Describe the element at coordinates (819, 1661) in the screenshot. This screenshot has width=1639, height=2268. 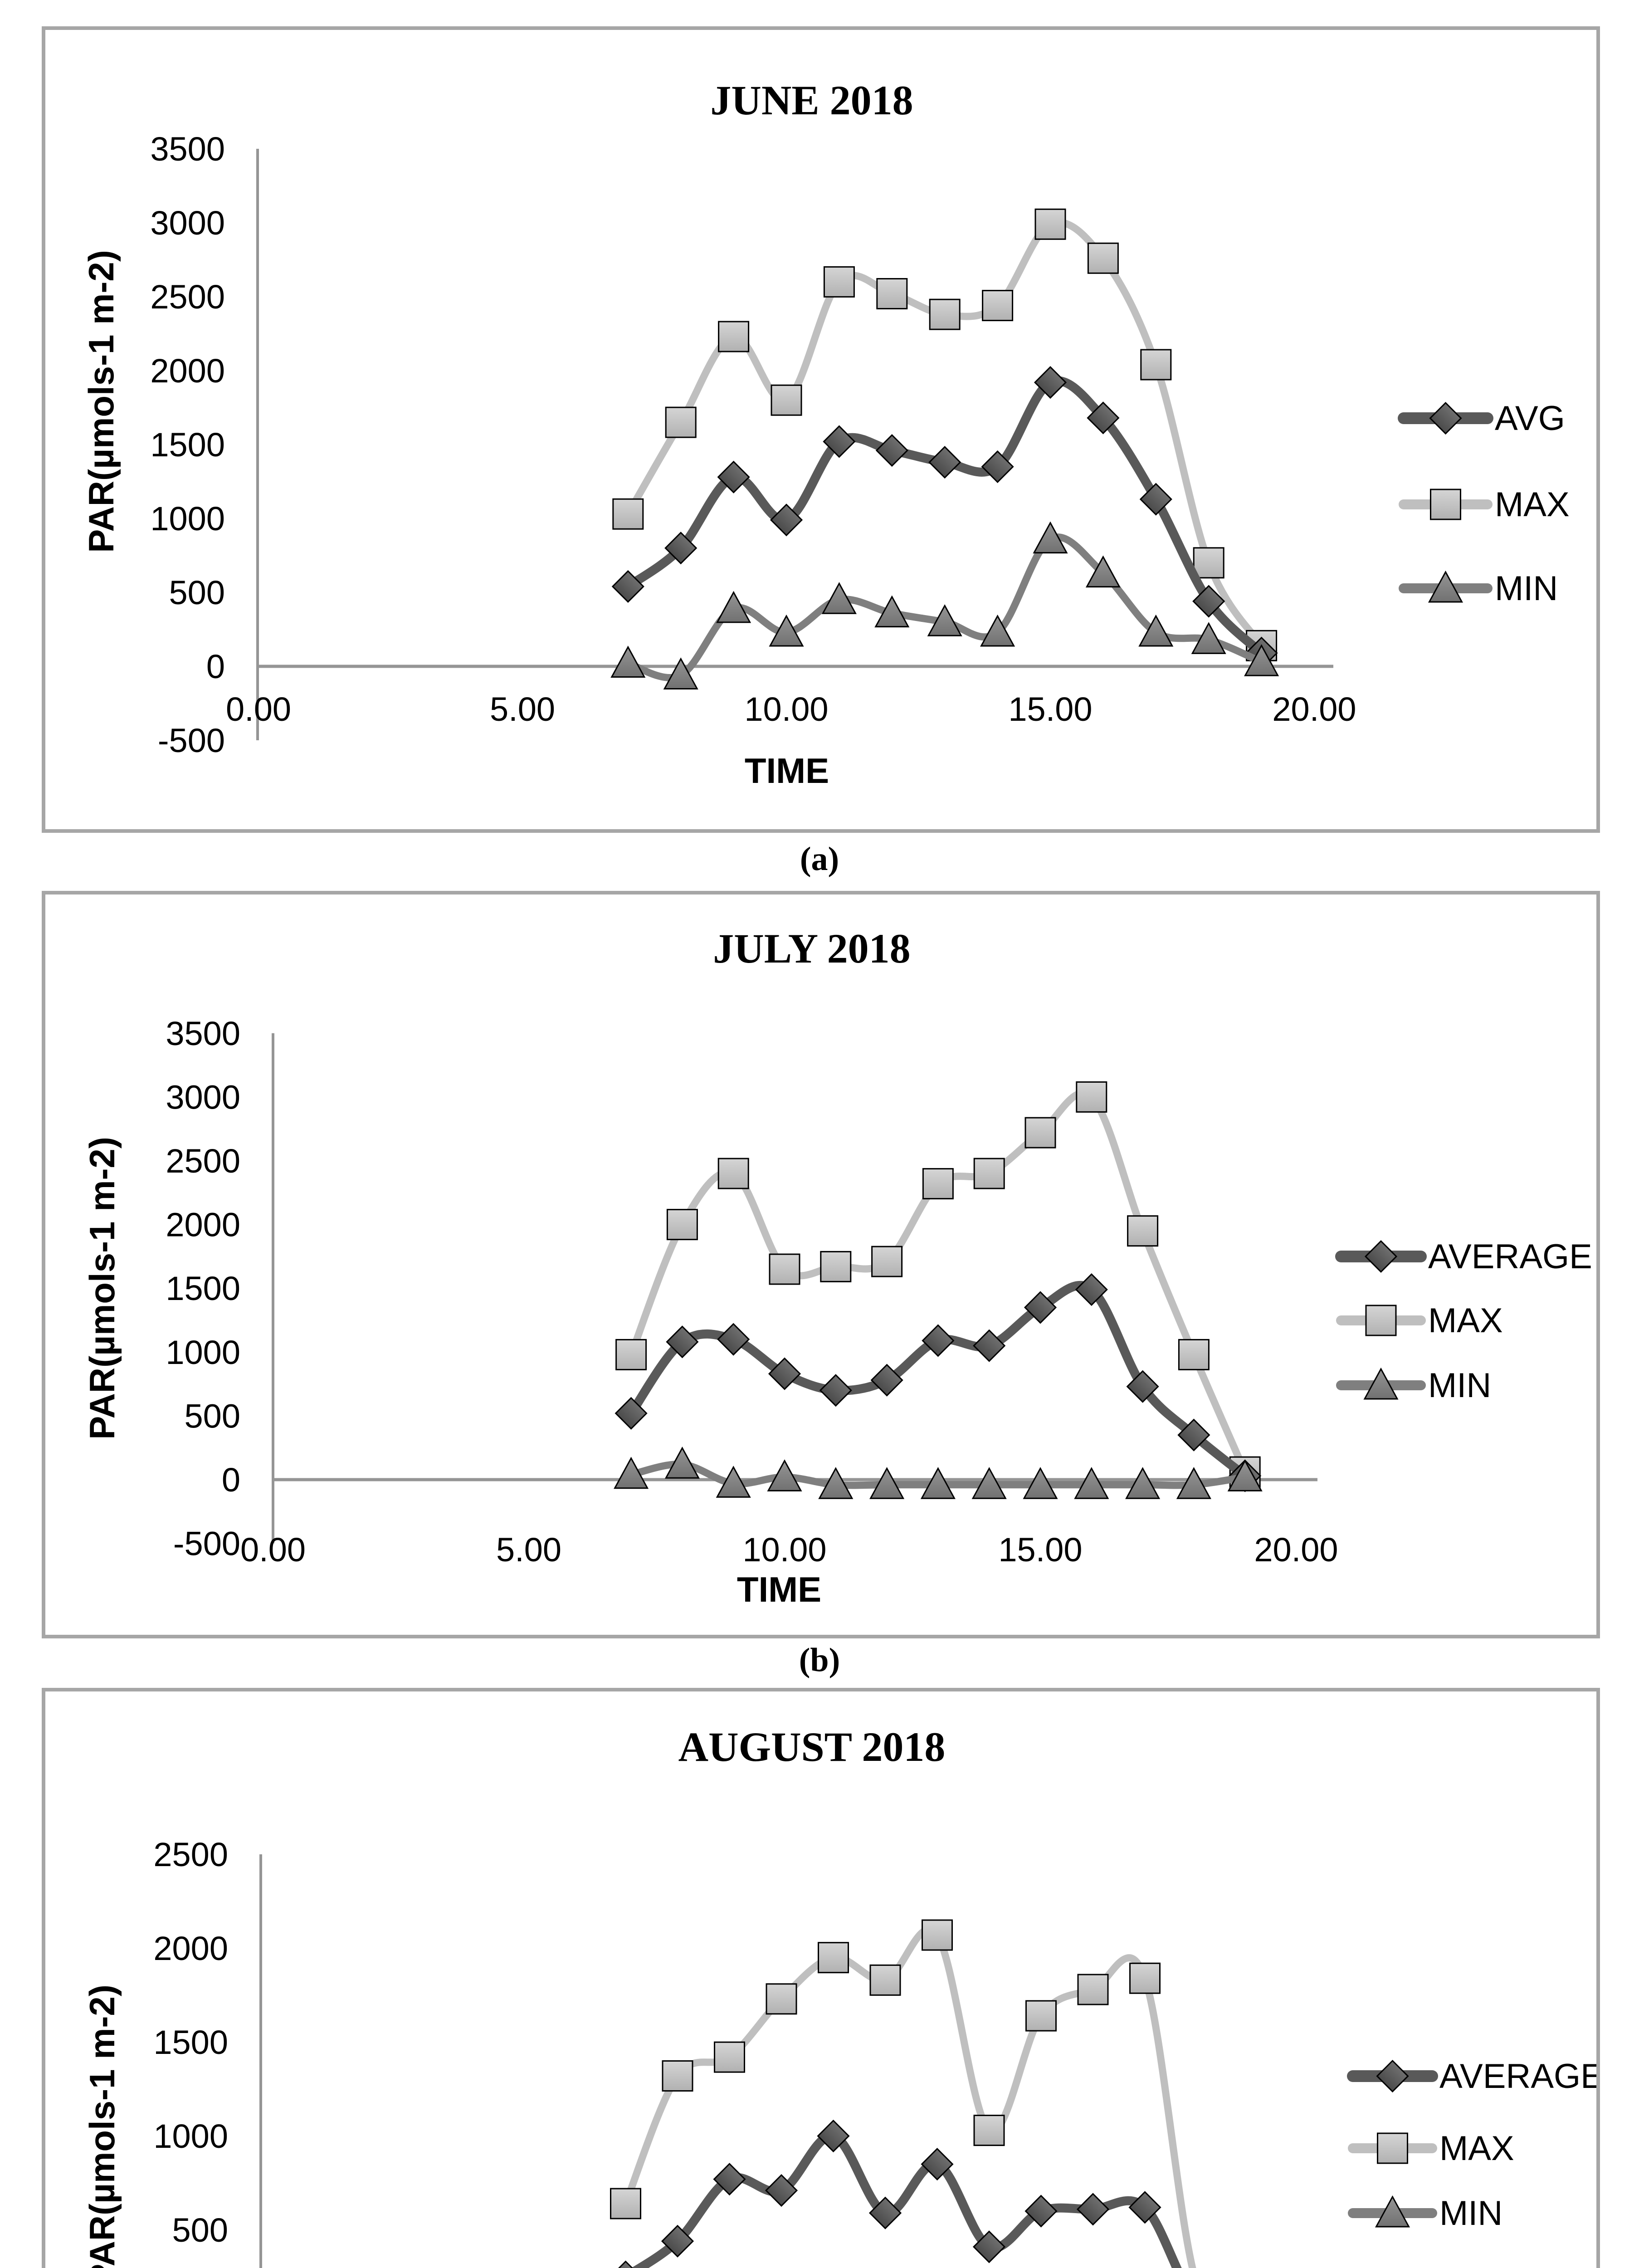
I see `caption-b: (b)` at that location.